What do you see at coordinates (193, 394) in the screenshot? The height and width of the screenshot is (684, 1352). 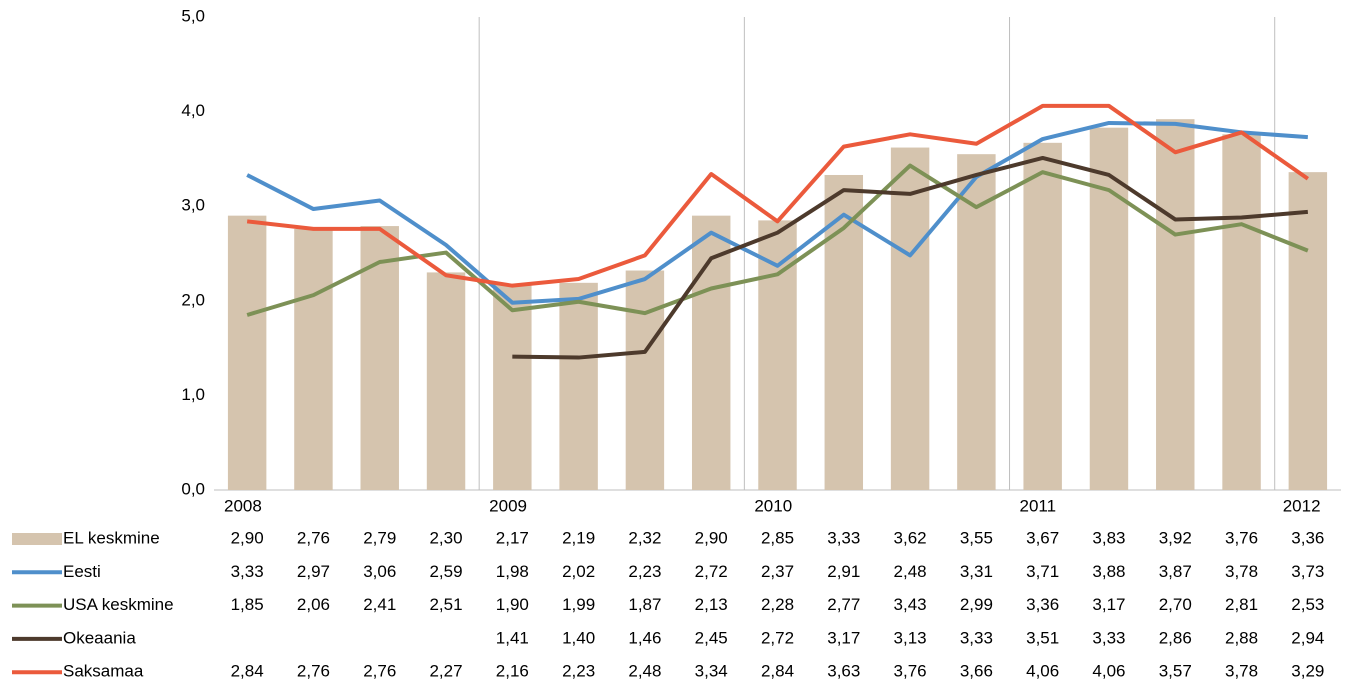 I see `y-tick-label: 1,0` at bounding box center [193, 394].